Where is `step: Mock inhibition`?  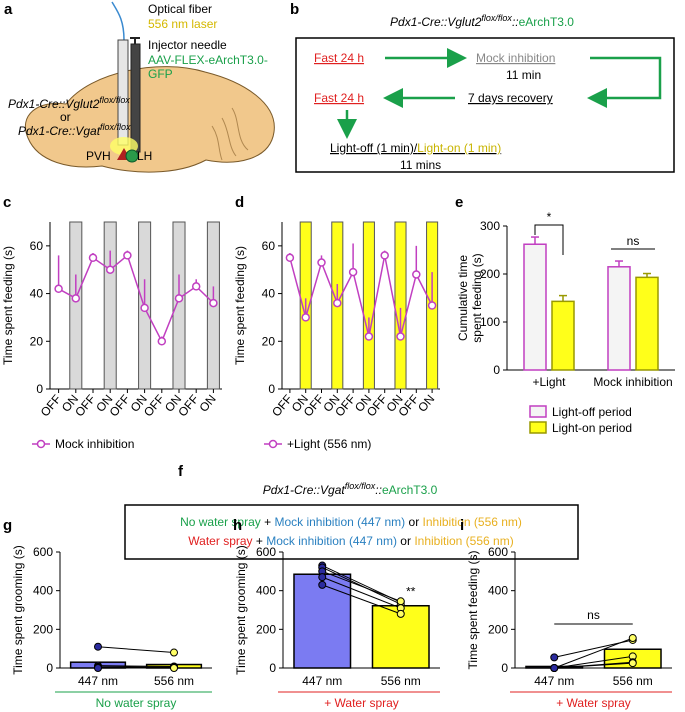
step: Mock inhibition is located at coordinates (515, 58).